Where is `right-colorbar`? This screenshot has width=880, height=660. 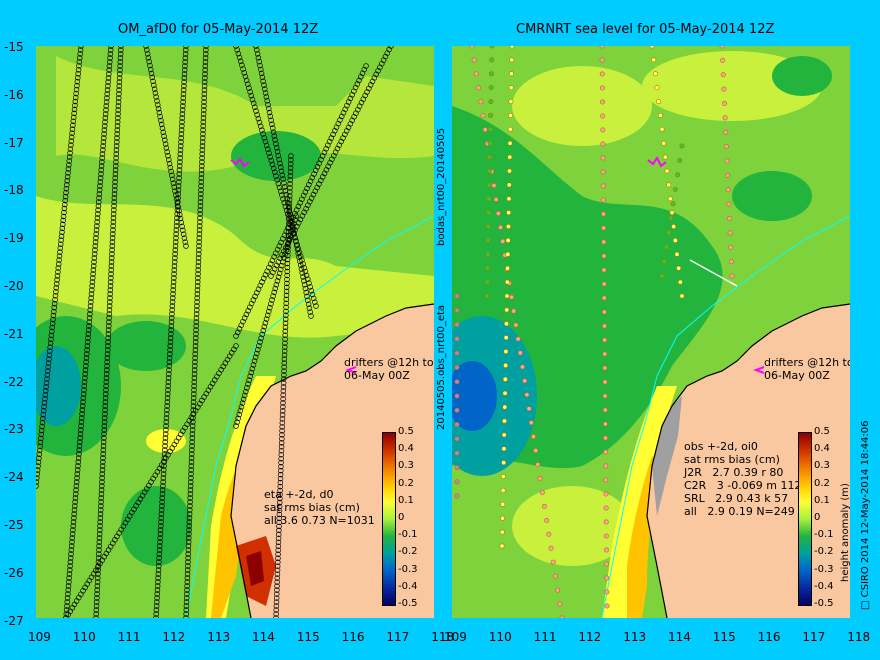
right-colorbar is located at coordinates (805, 519).